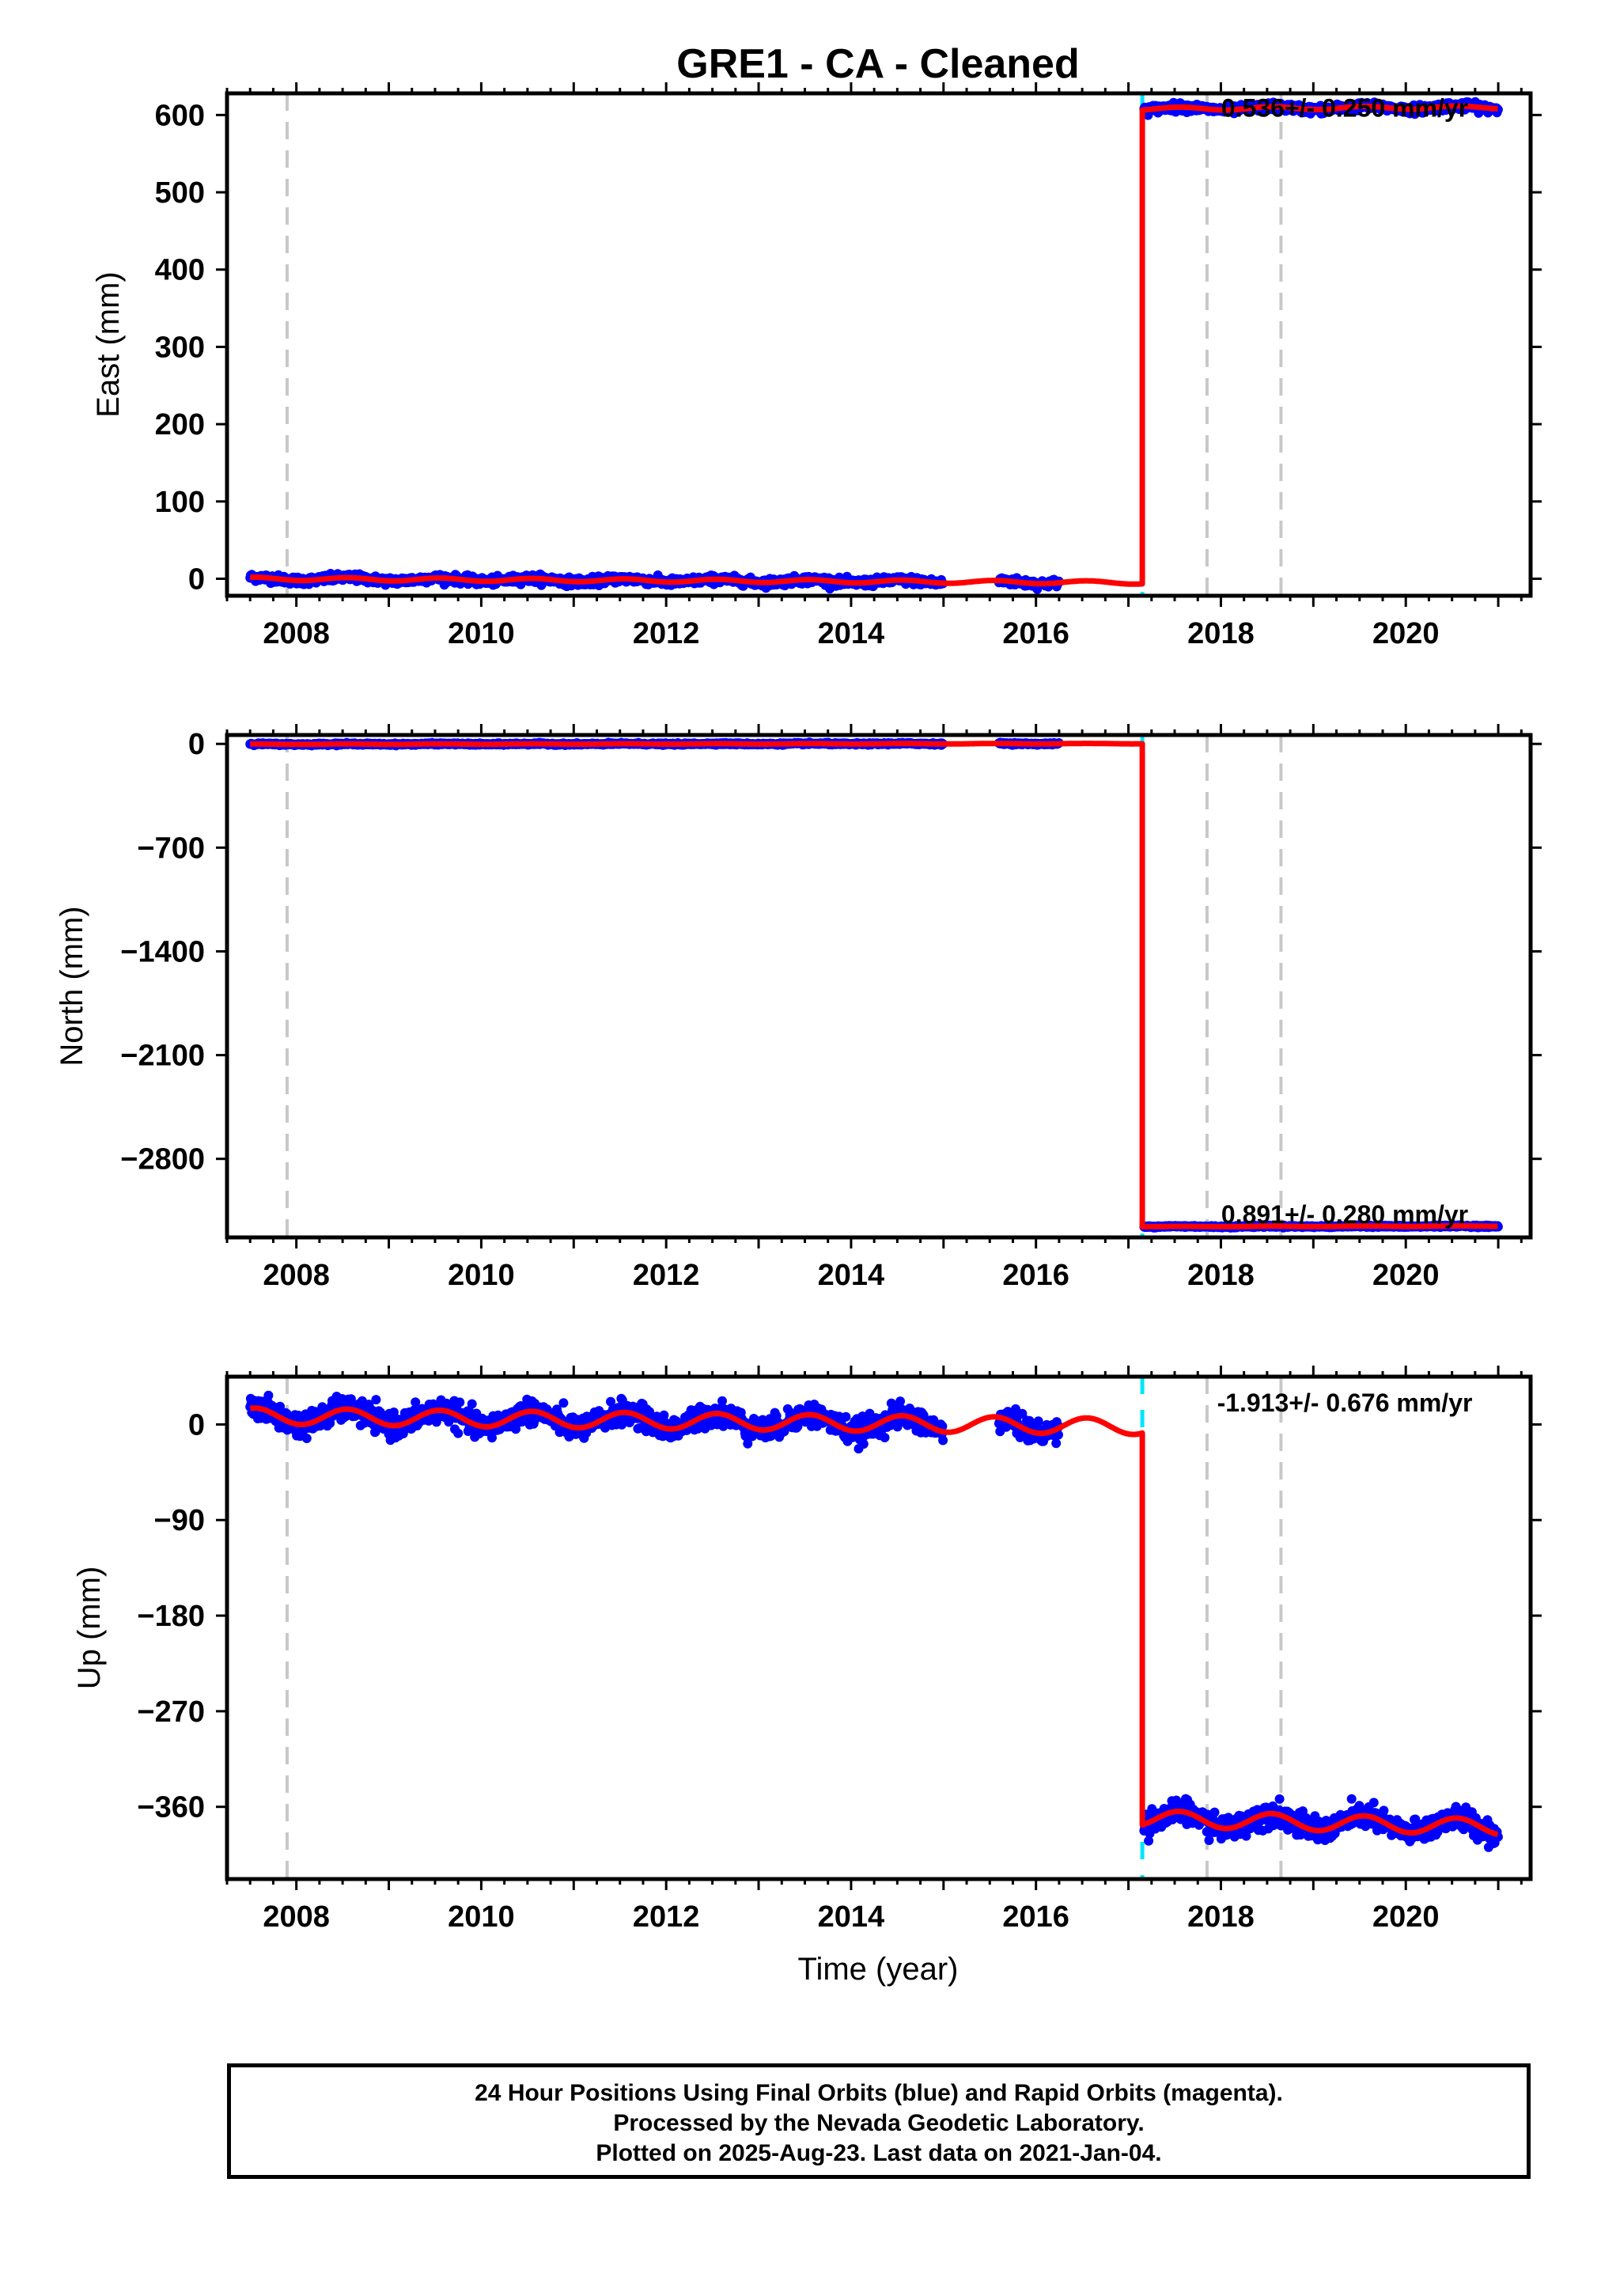  Describe the element at coordinates (1344, 1214) in the screenshot. I see `rate-label: 0.891+/- 0.280 mm/yr` at that location.